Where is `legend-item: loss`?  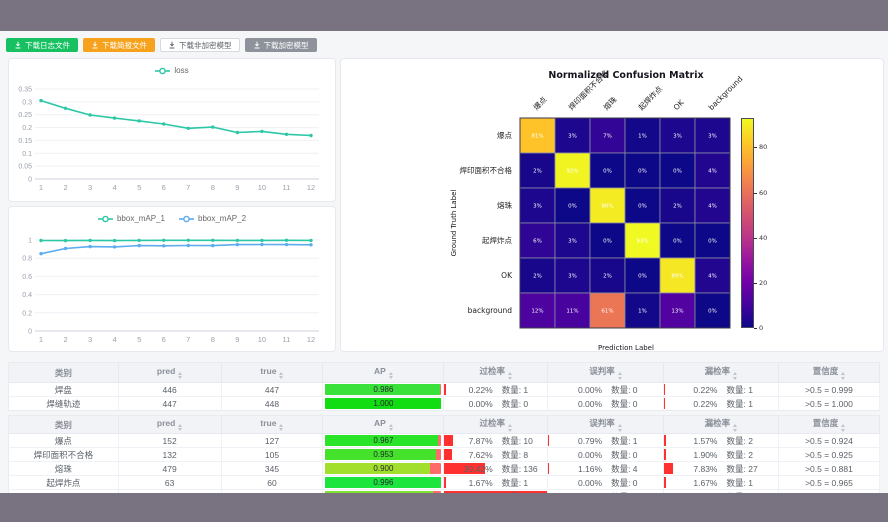
legend-item: loss is located at coordinates (172, 70).